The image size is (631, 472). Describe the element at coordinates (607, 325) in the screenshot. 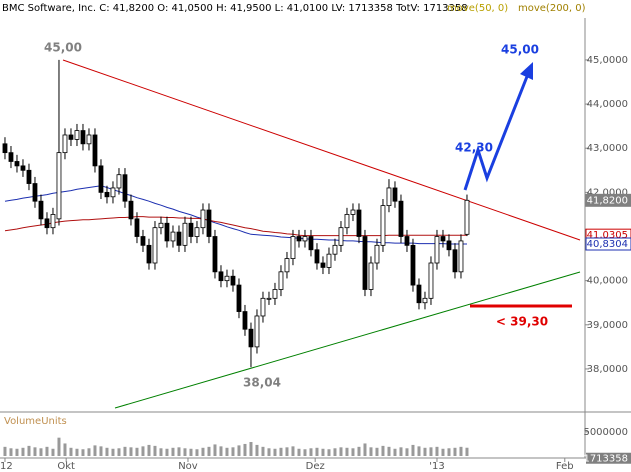

I see `y-tick-label: 39,0000` at that location.